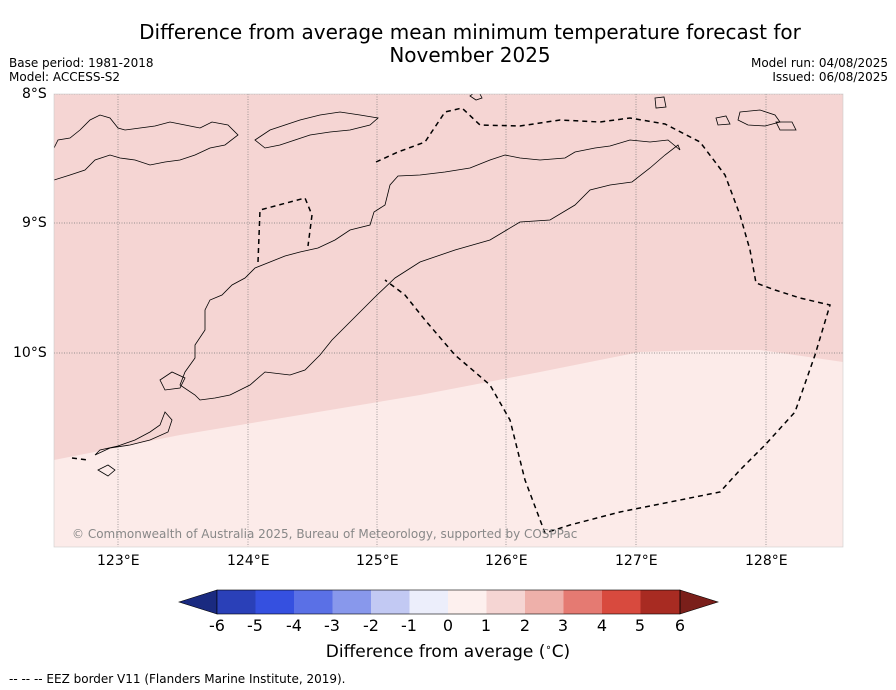  I want to click on rote-outline, so click(133, 433).